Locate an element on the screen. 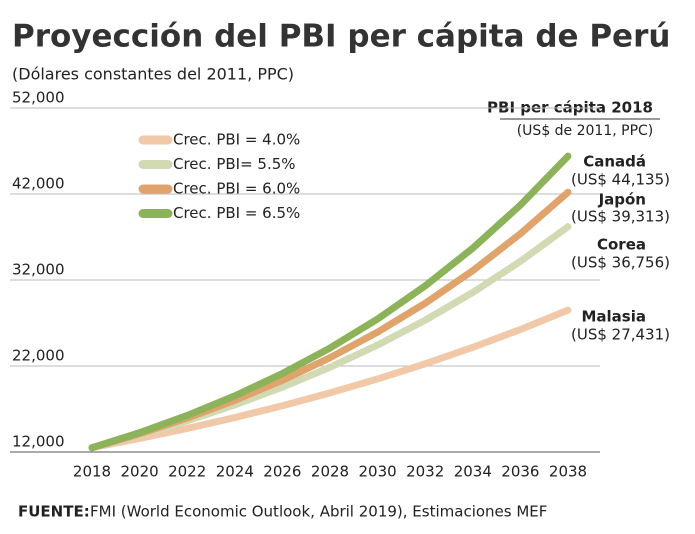 Image resolution: width=695 pixels, height=534 pixels. x-tick-label: 2038 is located at coordinates (568, 472).